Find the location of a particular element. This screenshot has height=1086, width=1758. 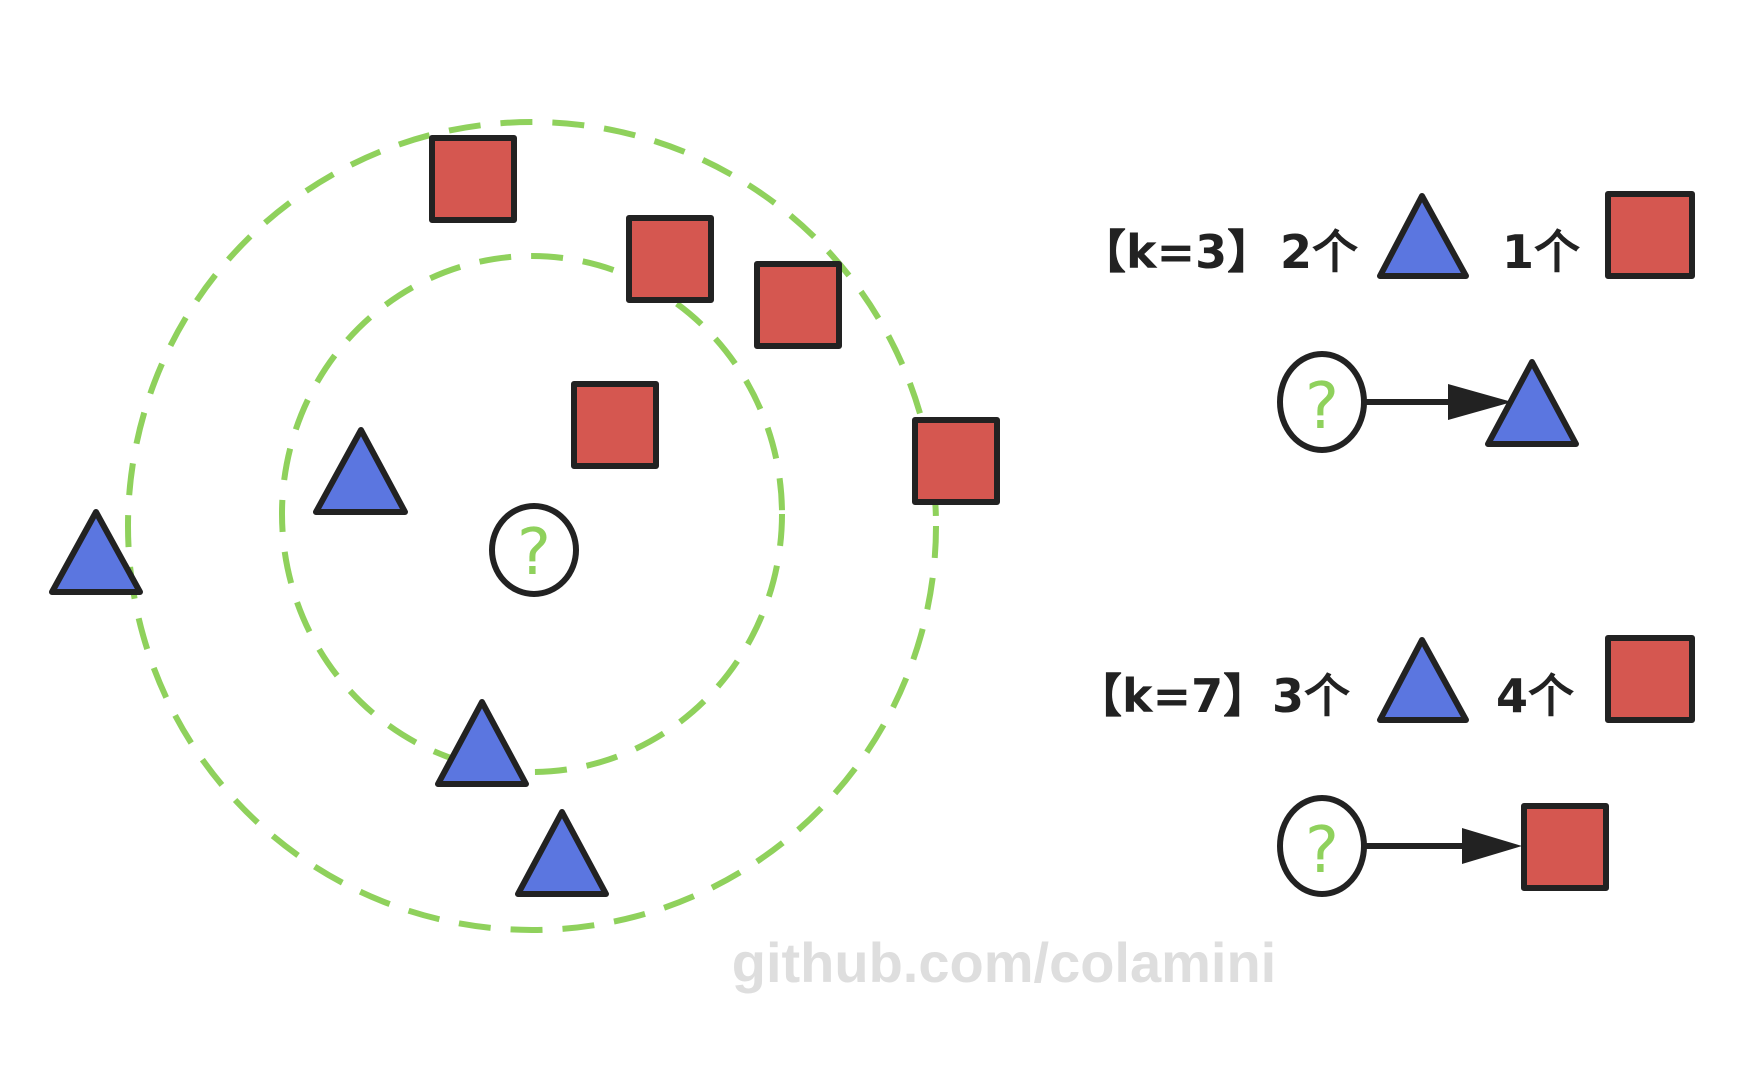

triangle-points is located at coordinates (329, 662).